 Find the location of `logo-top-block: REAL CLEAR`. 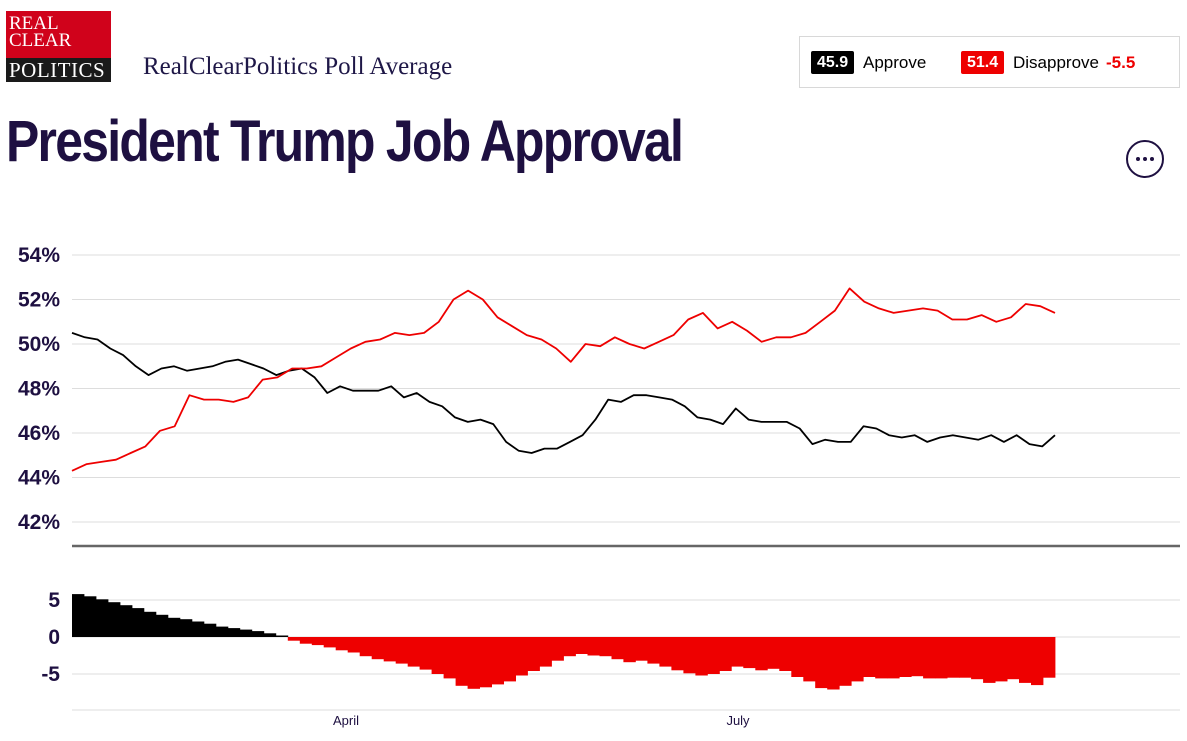

logo-top-block: REAL CLEAR is located at coordinates (58, 34).